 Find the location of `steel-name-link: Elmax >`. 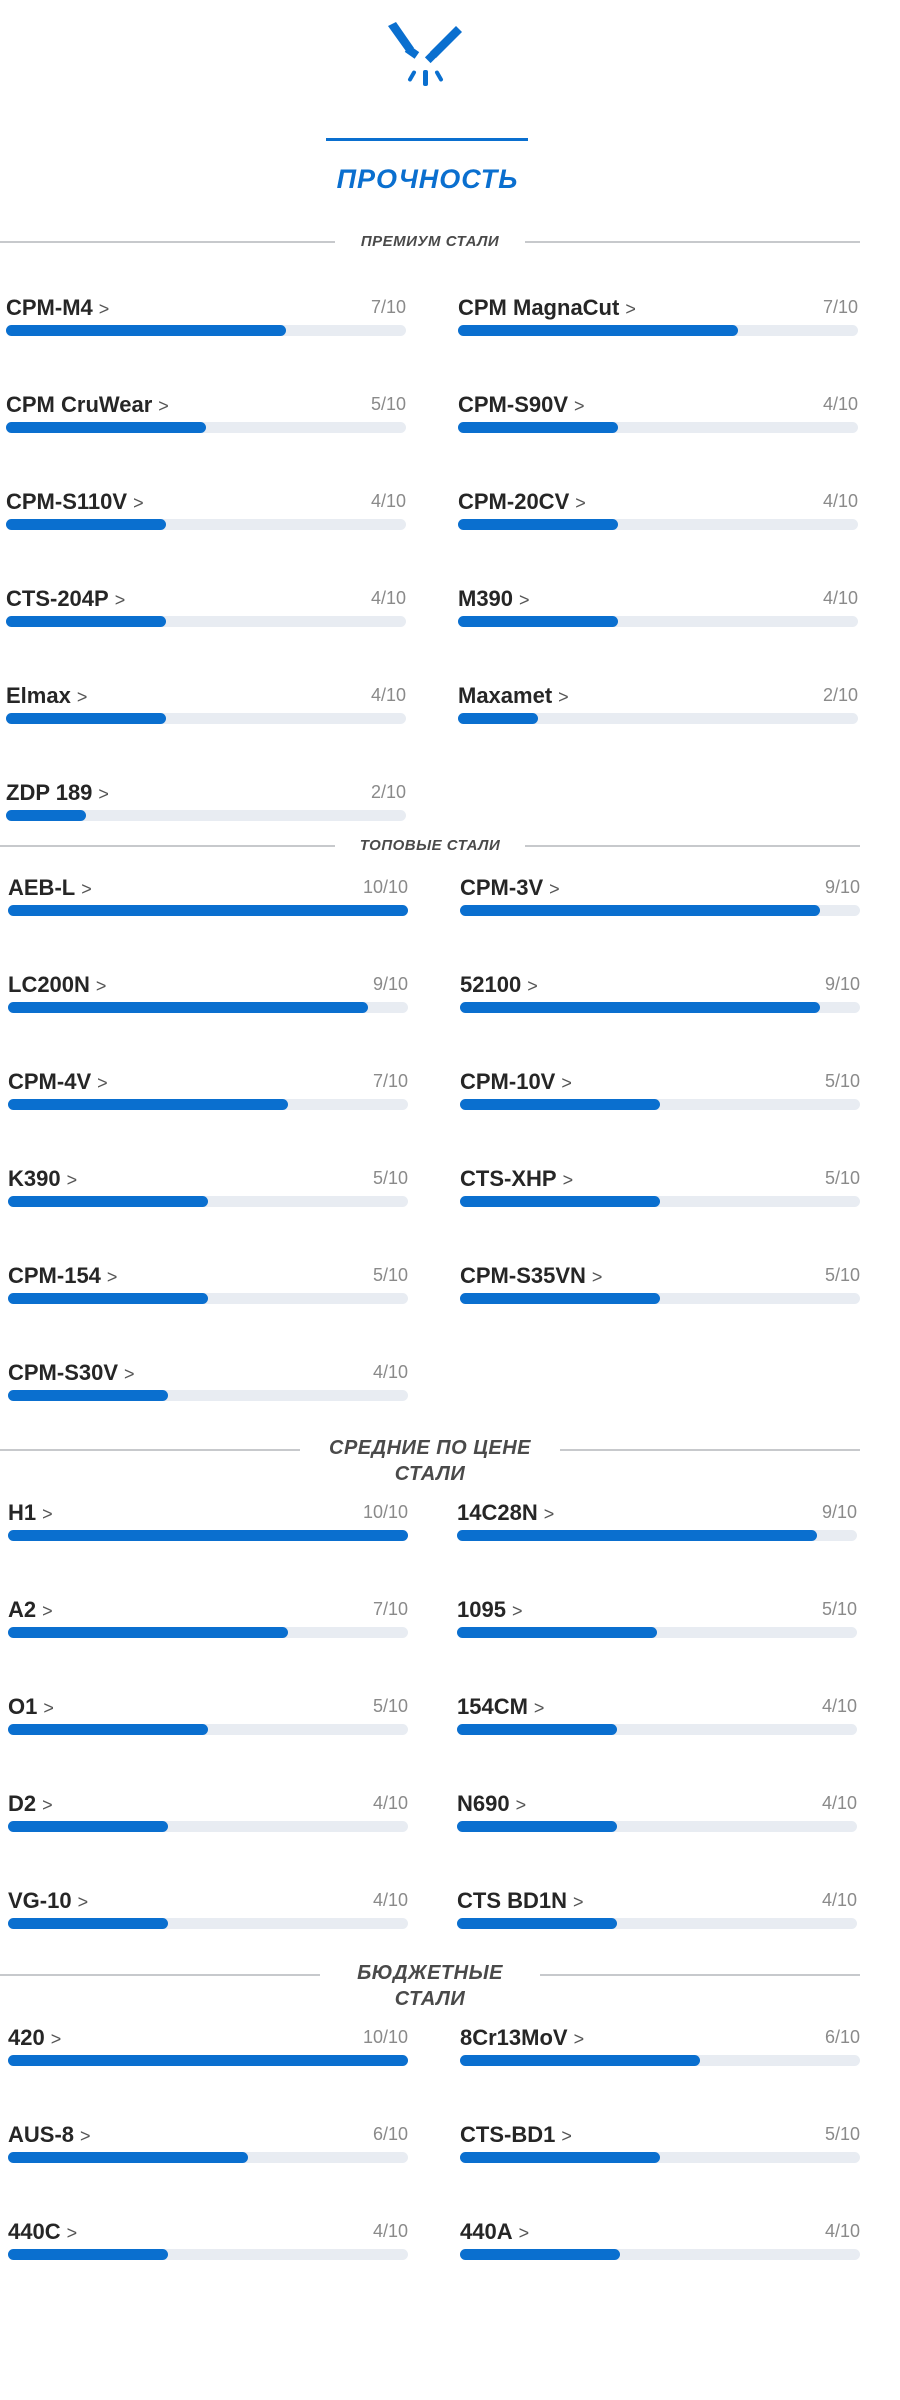

steel-name-link: Elmax > is located at coordinates (46, 696).